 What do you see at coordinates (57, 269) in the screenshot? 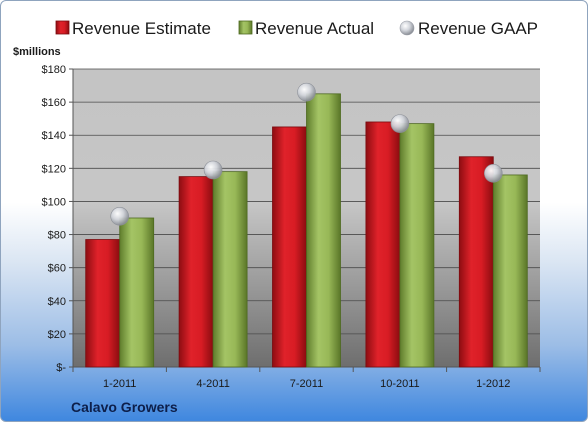
I see `y-tick-label: $60` at bounding box center [57, 269].